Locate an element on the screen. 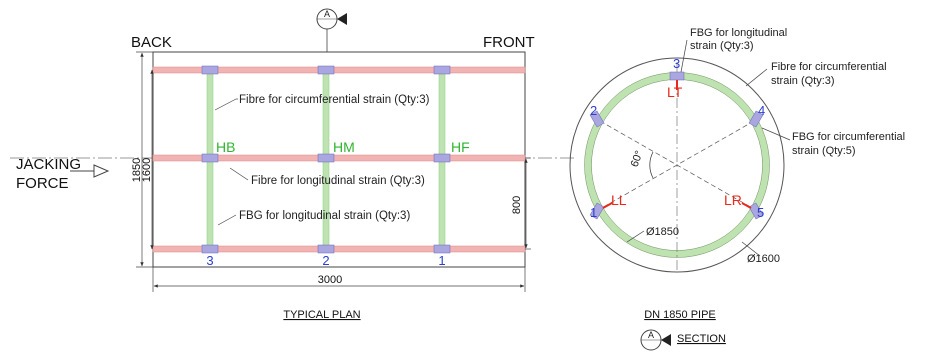 This screenshot has height=358, width=925. left-dimensions is located at coordinates (145, 159).